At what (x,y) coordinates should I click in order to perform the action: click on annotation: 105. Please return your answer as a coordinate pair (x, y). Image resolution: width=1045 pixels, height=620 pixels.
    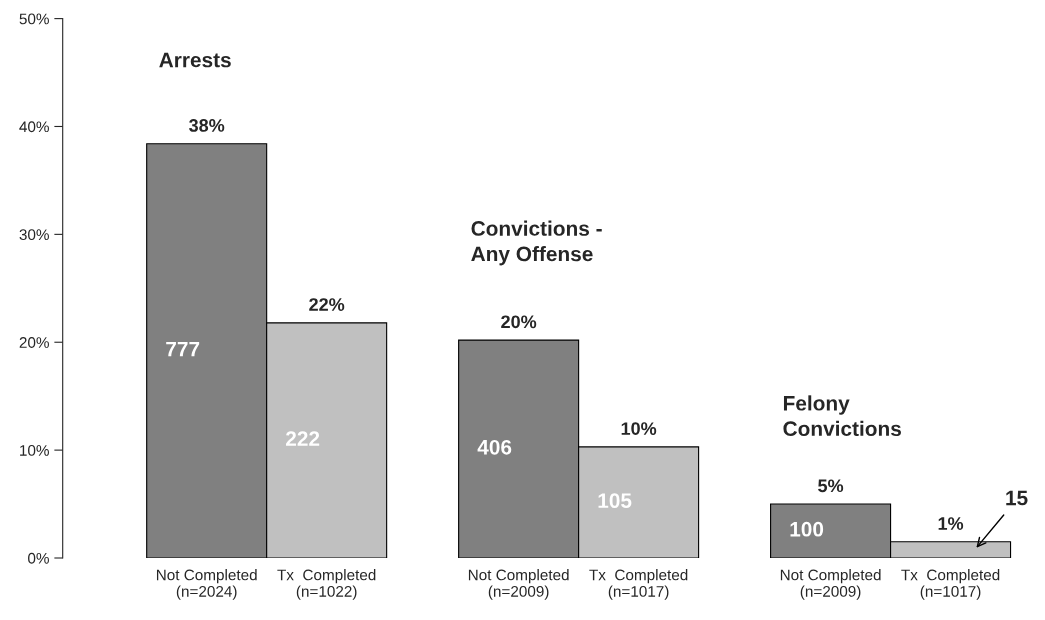
    Looking at the image, I should click on (615, 501).